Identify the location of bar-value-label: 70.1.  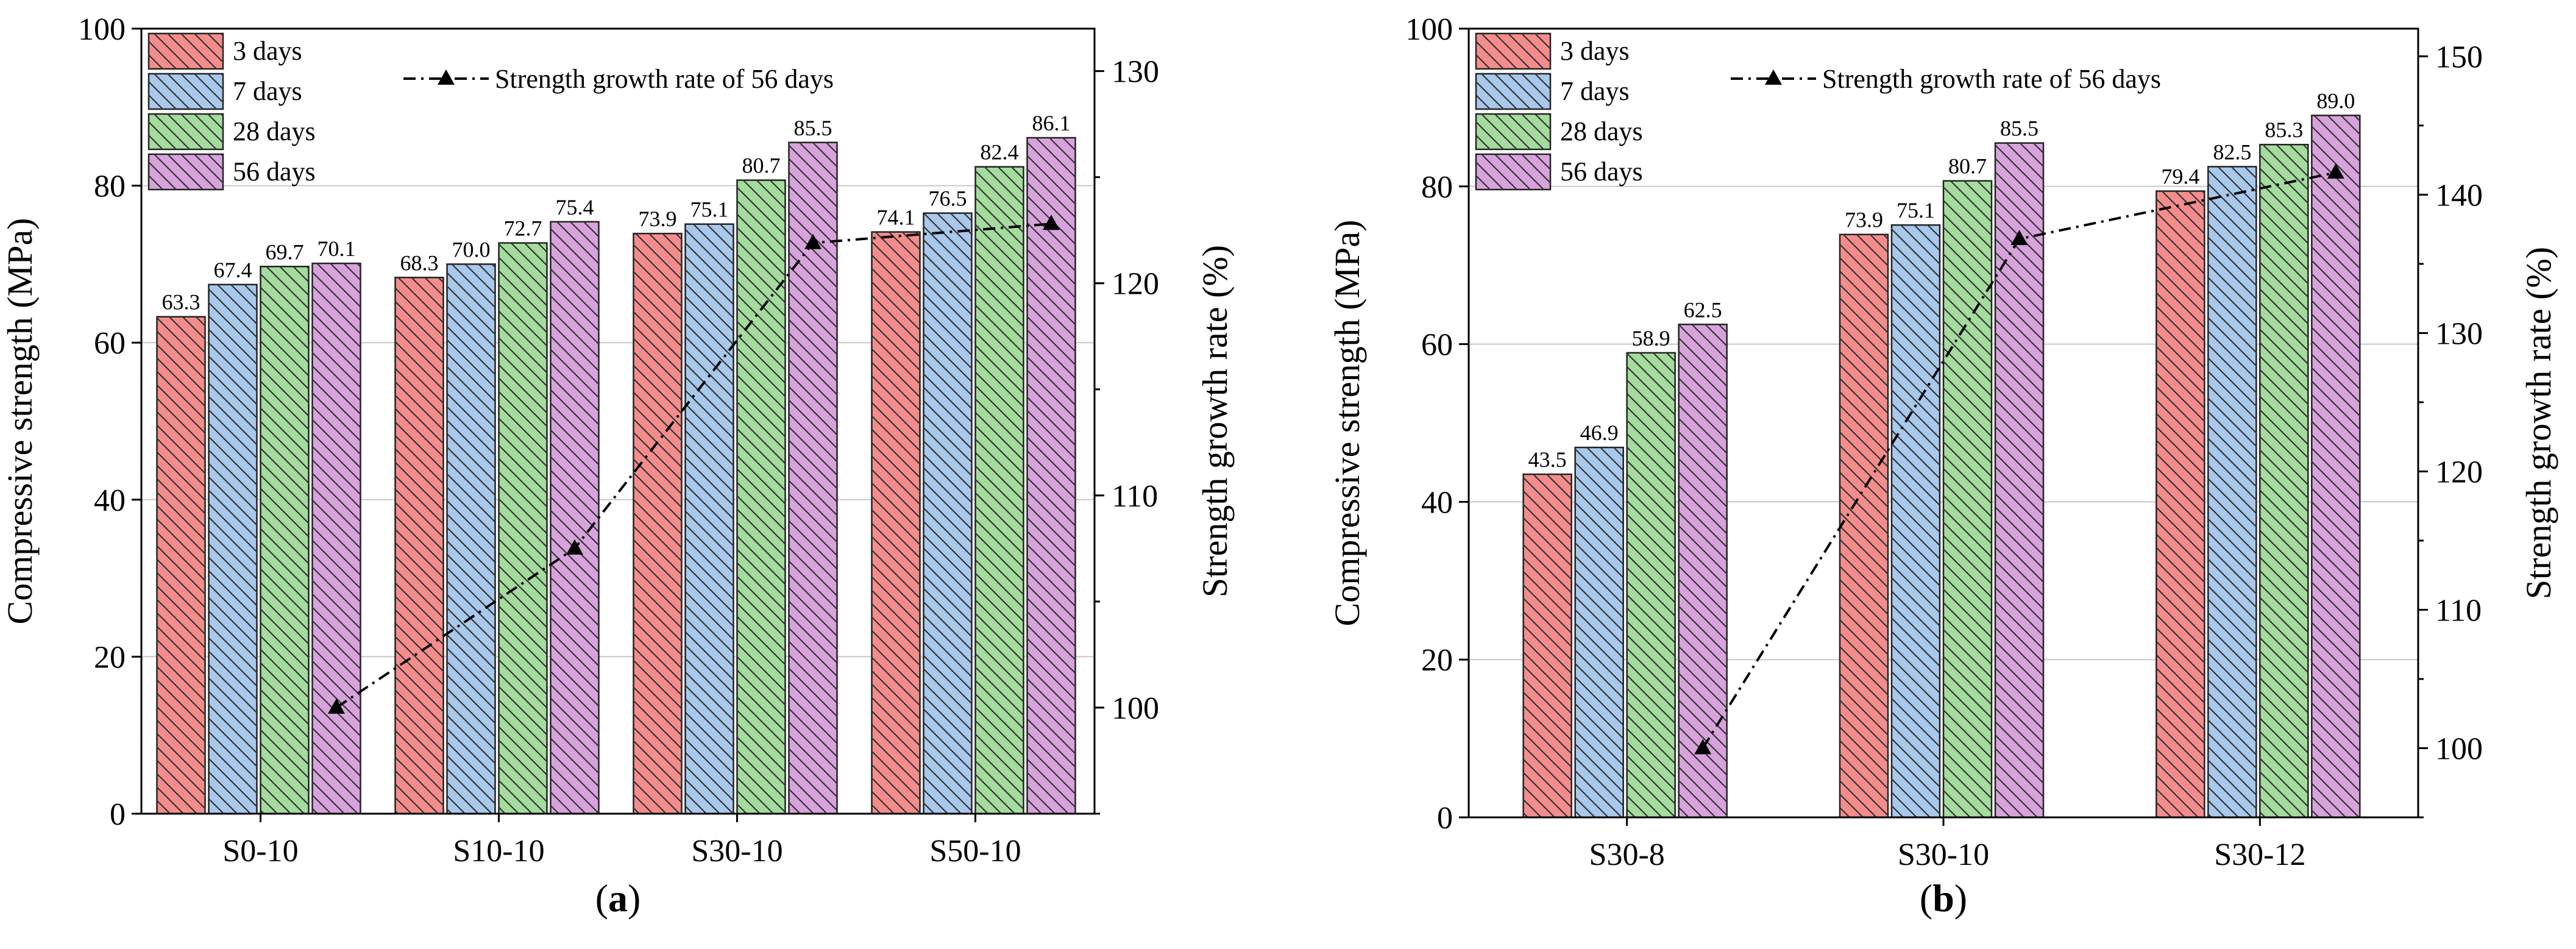
(337, 248).